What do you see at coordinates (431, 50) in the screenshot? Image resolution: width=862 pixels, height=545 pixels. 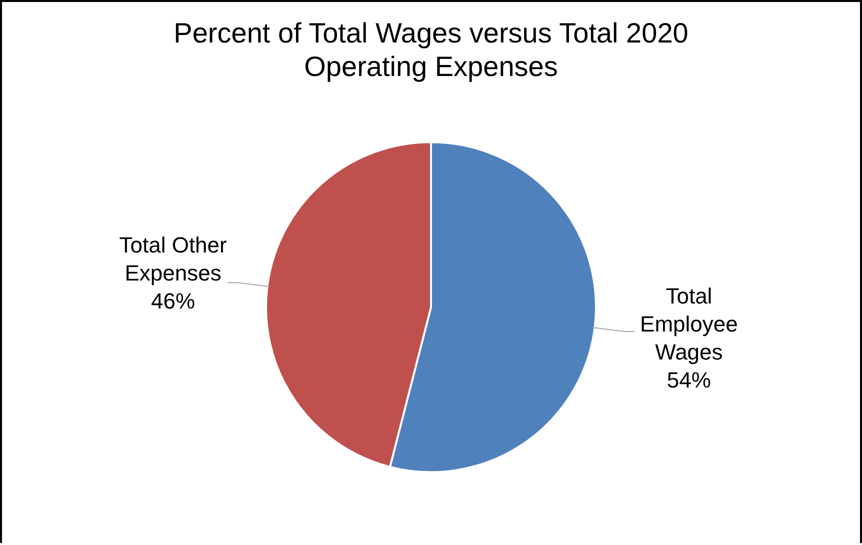 I see `chart-title: Percent of Total Wages versus Total 2020 Operating Expenses` at bounding box center [431, 50].